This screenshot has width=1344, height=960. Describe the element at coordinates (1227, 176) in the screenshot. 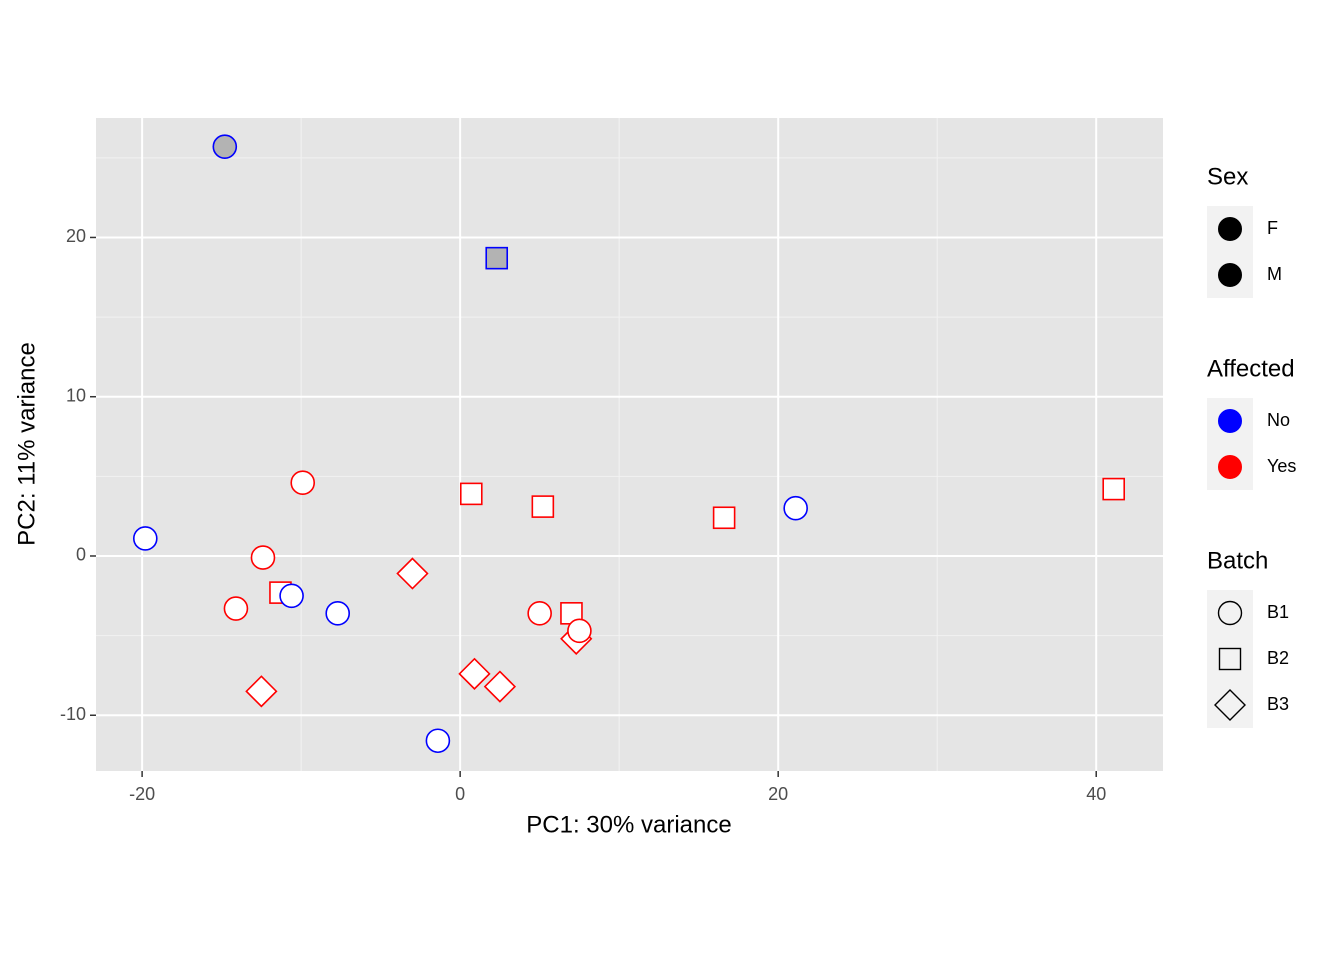

I see `legend-title: Sex` at that location.